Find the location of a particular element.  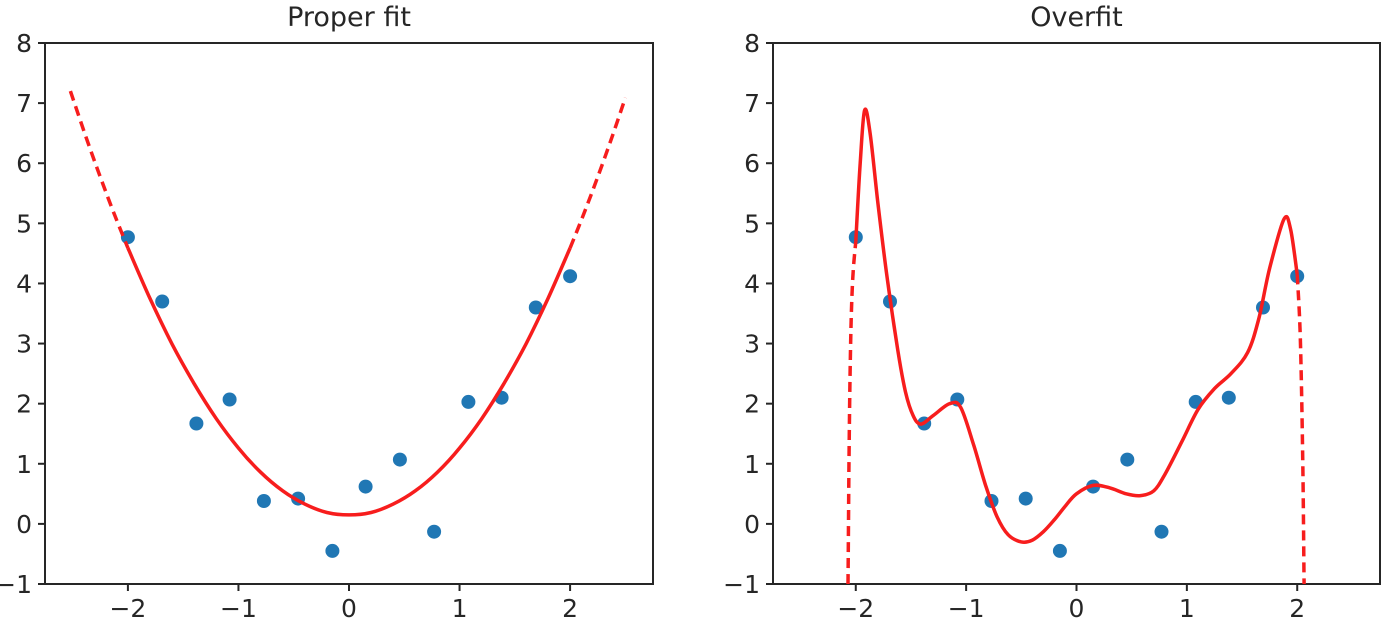

right-plot-title: Overfit is located at coordinates (1076, 17).